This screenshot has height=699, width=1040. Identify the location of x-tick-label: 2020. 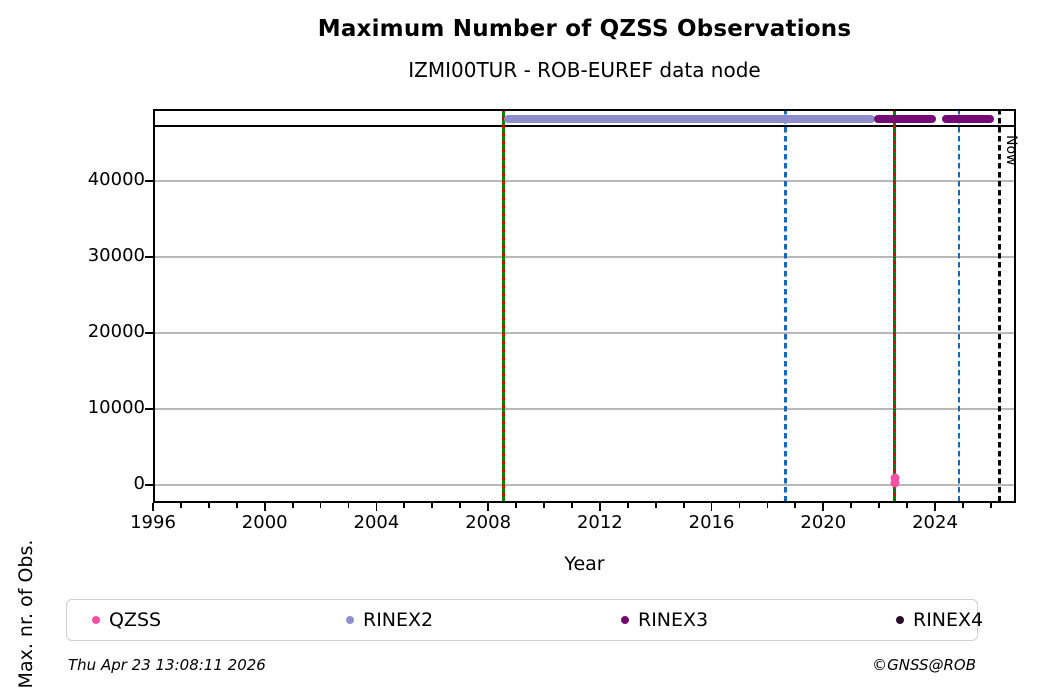
(823, 522).